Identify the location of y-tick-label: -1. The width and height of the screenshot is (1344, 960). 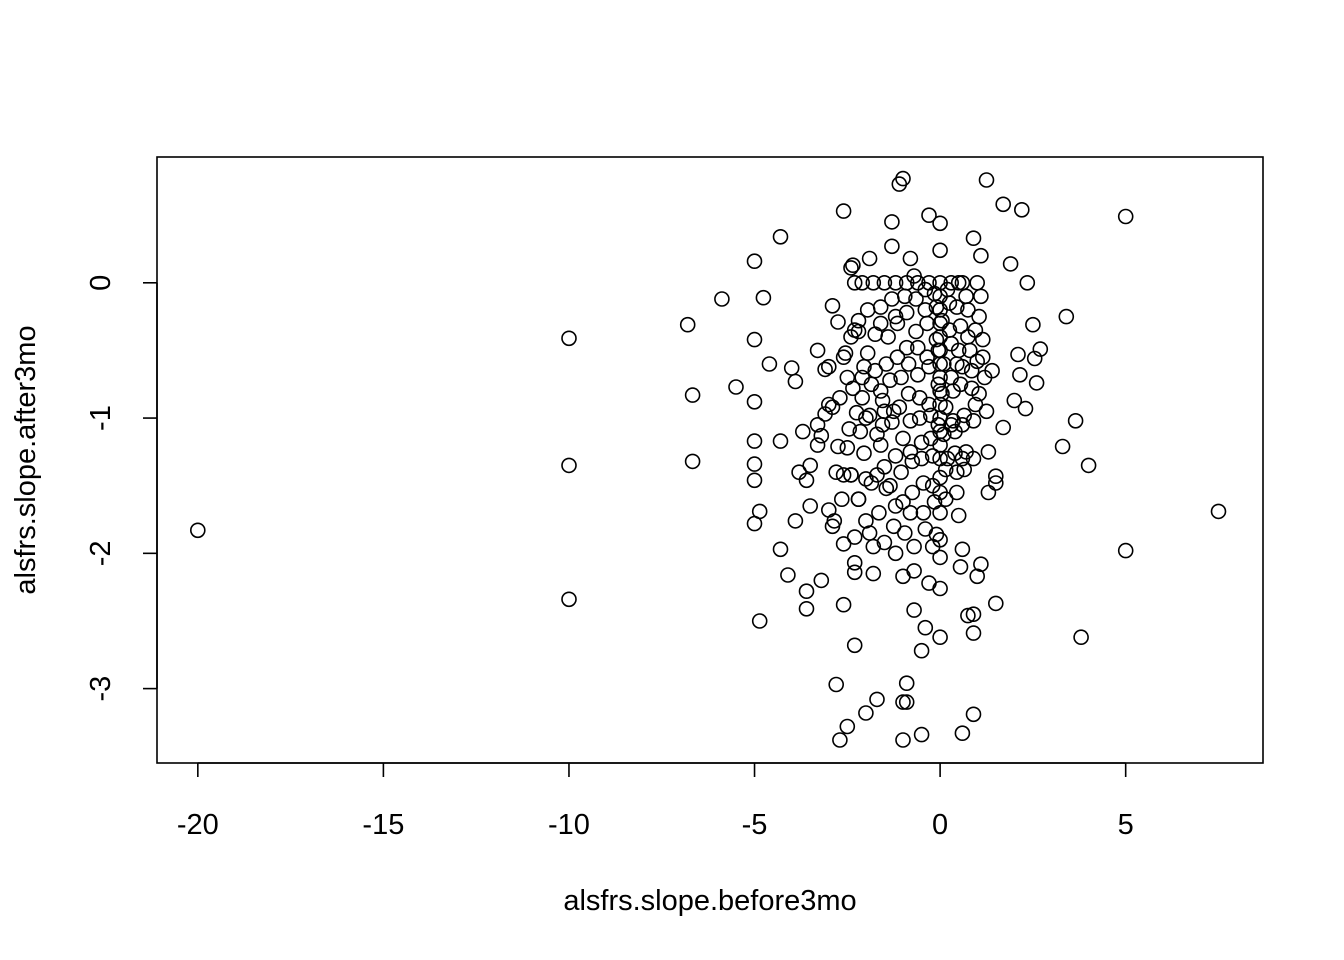
(101, 418).